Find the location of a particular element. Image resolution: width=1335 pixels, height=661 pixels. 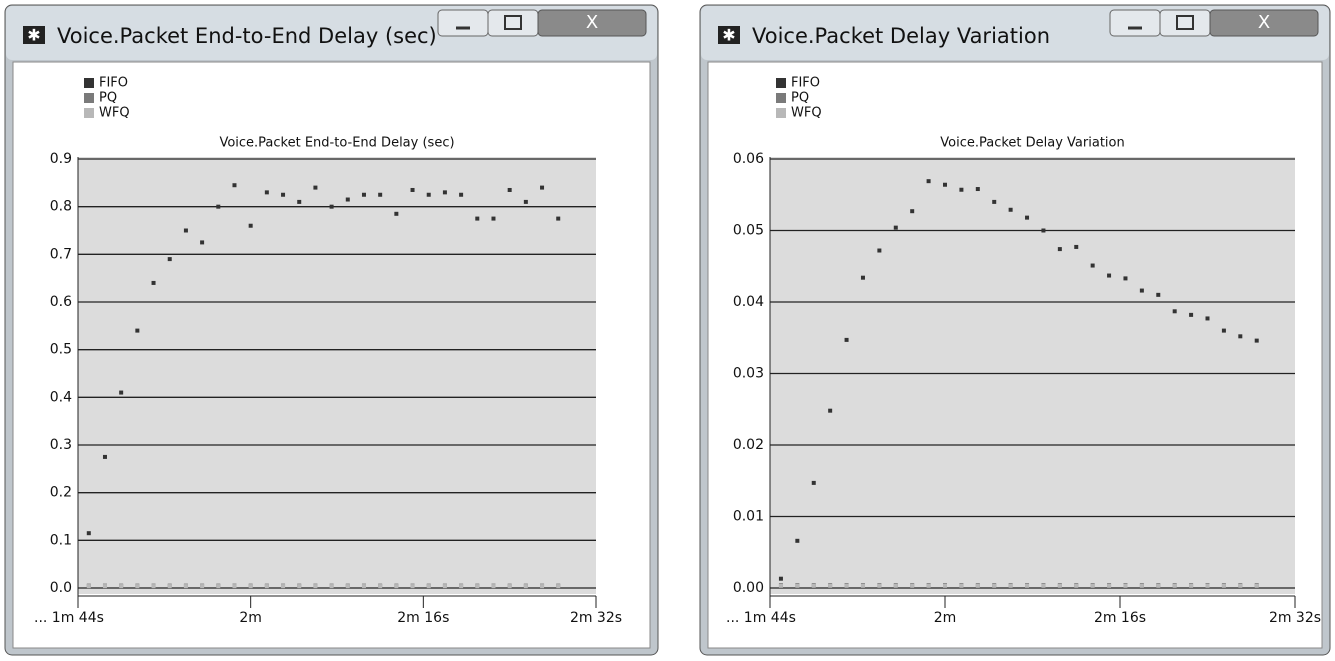

y-tick-label: 0.4 is located at coordinates (61, 397).